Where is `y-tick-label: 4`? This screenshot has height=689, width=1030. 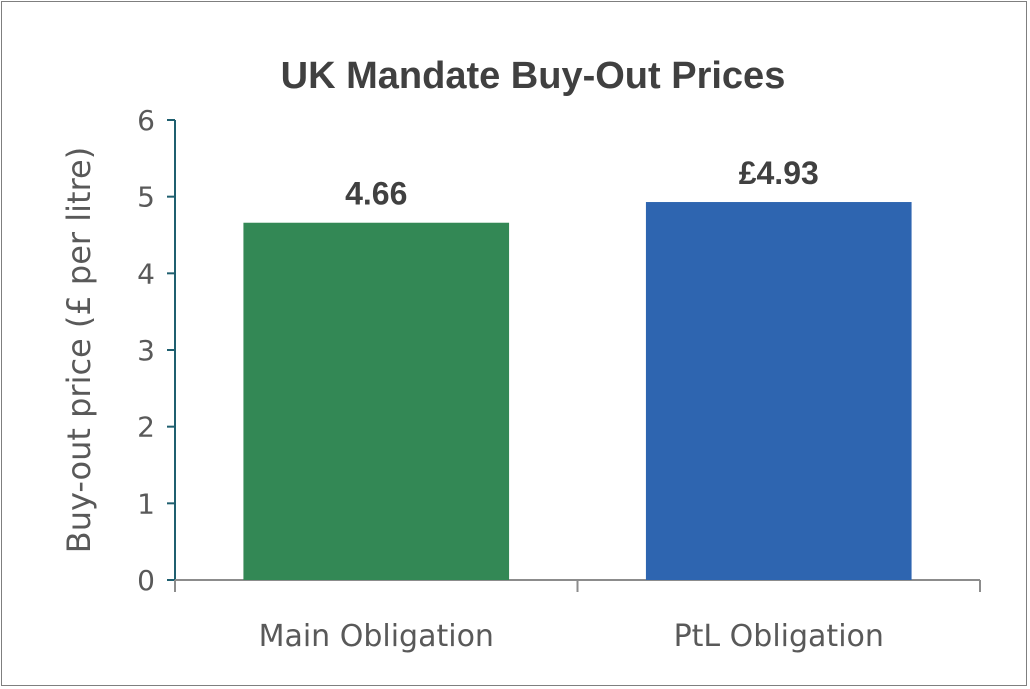 y-tick-label: 4 is located at coordinates (146, 273).